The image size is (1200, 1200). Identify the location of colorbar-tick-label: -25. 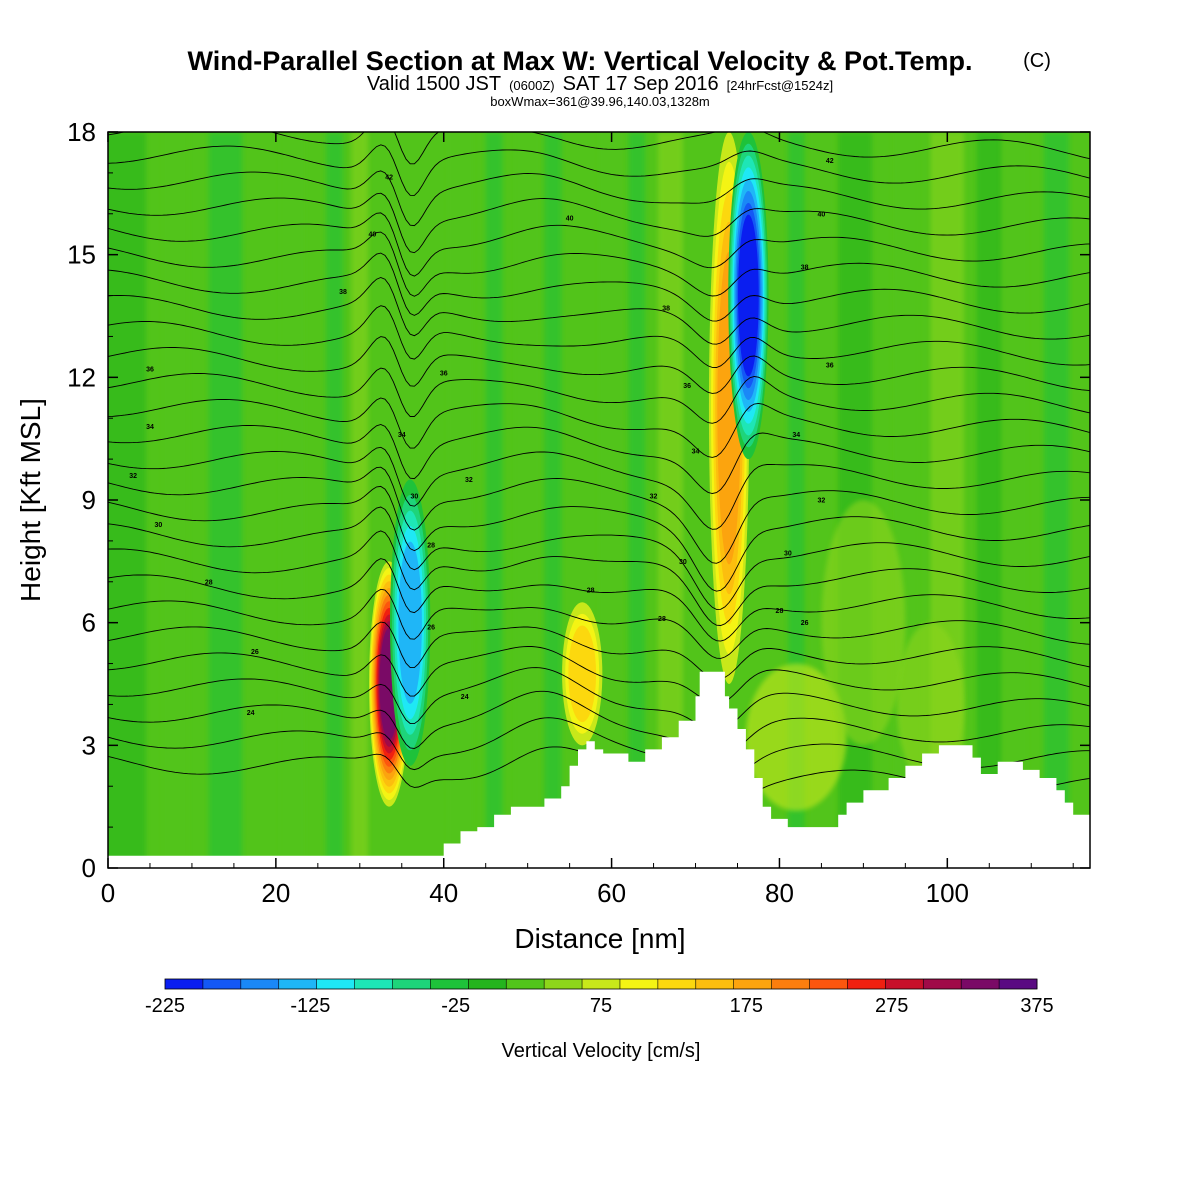
(455, 1006).